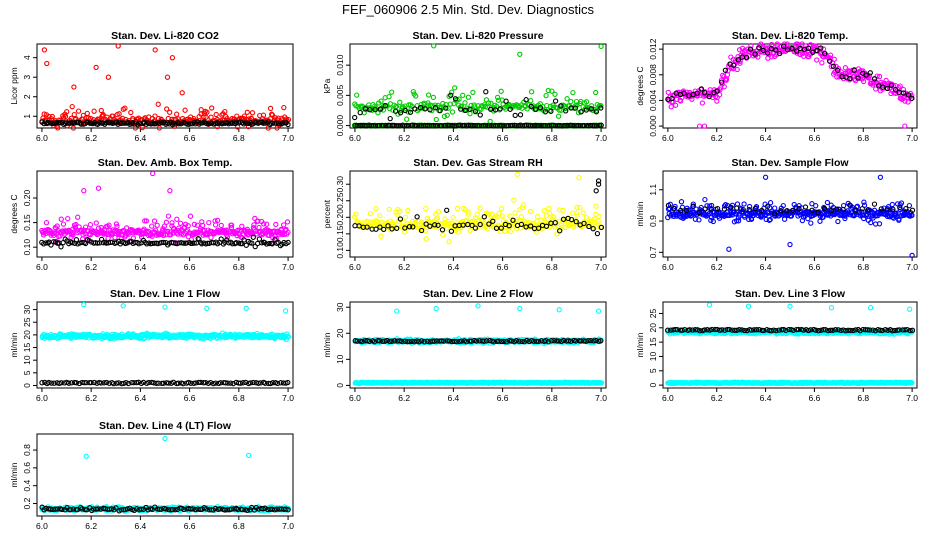 This screenshot has height=540, width=936. Describe the element at coordinates (653, 313) in the screenshot. I see `y-tick-label: 25` at that location.